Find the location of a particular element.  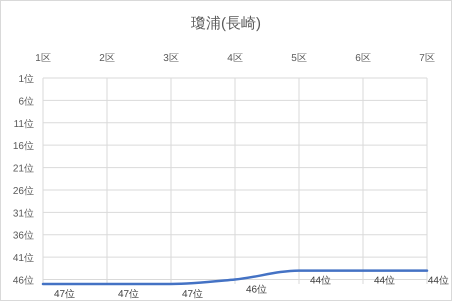

y-tick-label: 21位 is located at coordinates (23, 168).